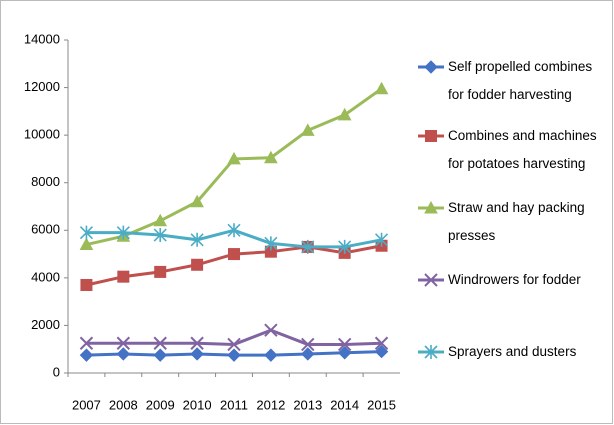  Describe the element at coordinates (45, 229) in the screenshot. I see `y-tick-label: 6000` at that location.